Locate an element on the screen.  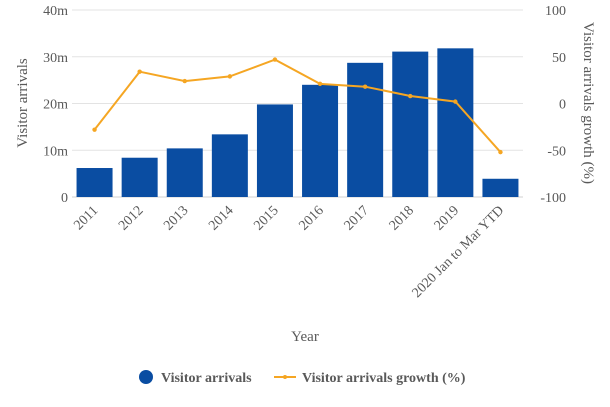
y-tick-label: 10m is located at coordinates (55, 151).